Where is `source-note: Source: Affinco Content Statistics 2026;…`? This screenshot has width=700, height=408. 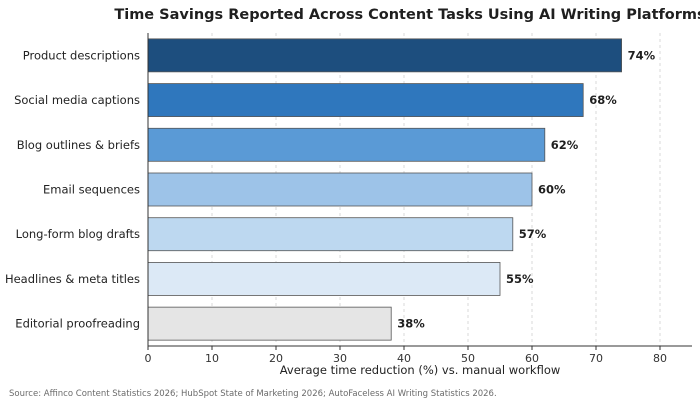
source-note: Source: Affinco Content Statistics 2026;… is located at coordinates (253, 394).